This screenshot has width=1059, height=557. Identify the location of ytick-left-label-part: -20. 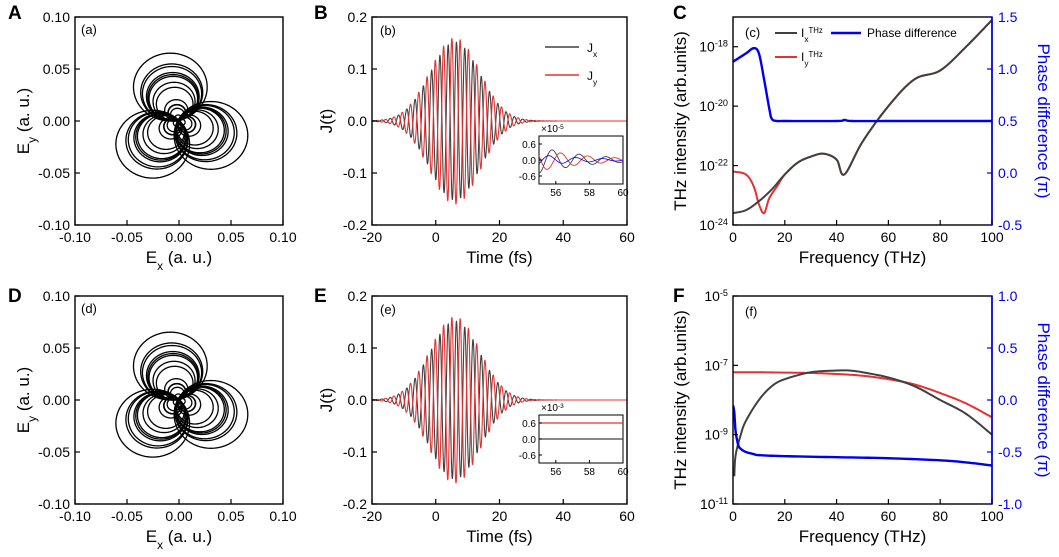
(721, 103).